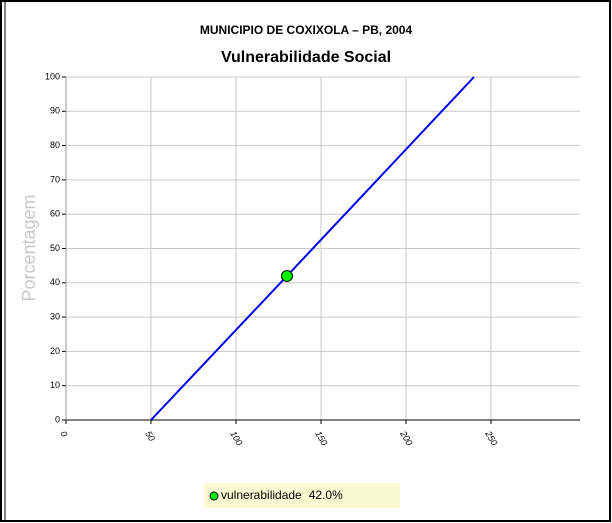 The image size is (612, 523). I want to click on y-tick-label: 0, so click(57, 419).